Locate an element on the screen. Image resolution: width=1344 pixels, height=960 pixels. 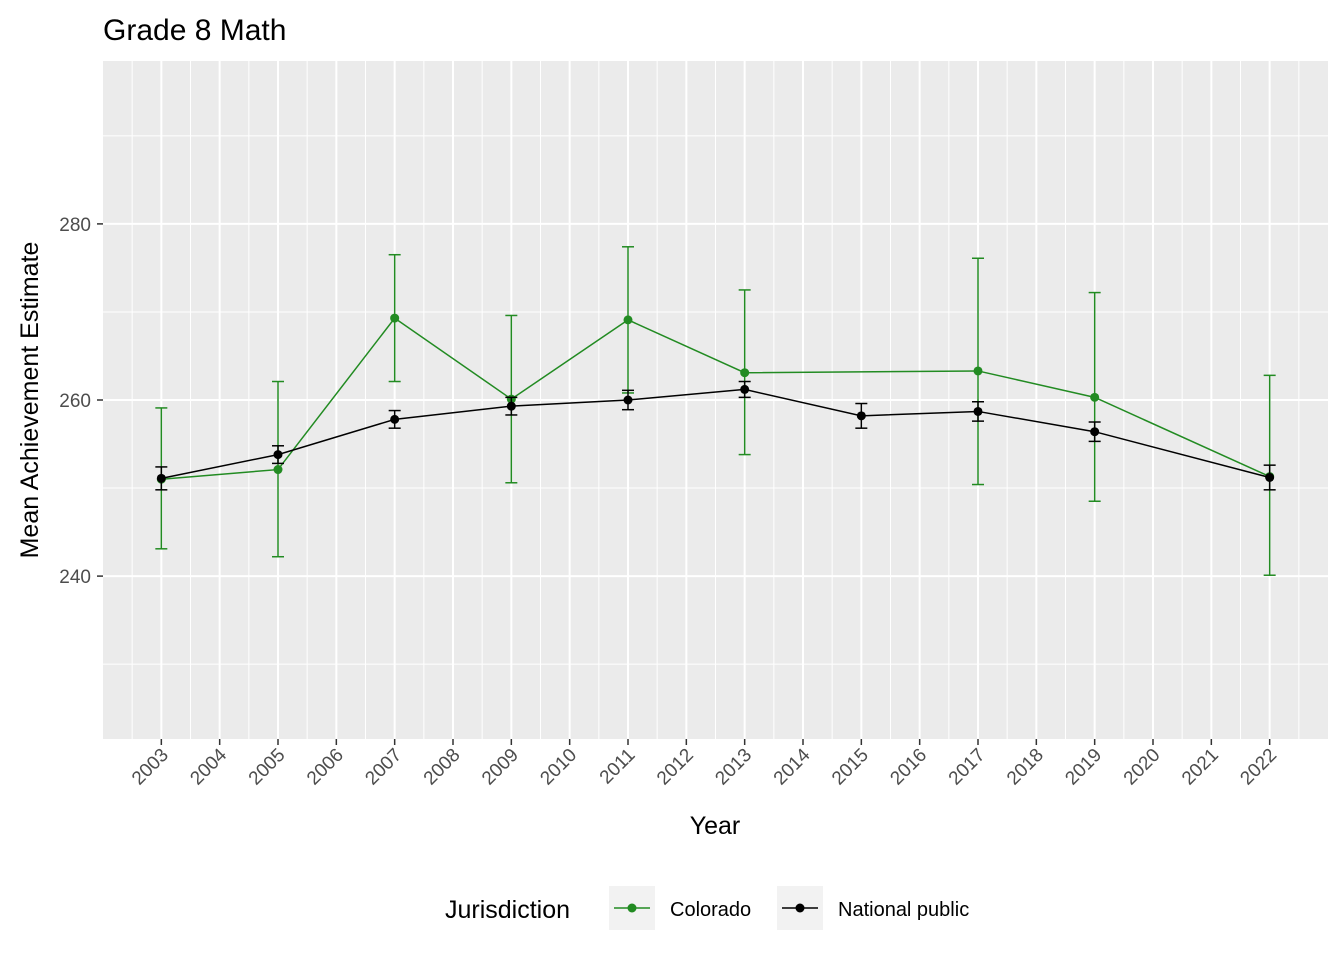
legend: Jurisdiction Colorado National public is located at coordinates (707, 908).